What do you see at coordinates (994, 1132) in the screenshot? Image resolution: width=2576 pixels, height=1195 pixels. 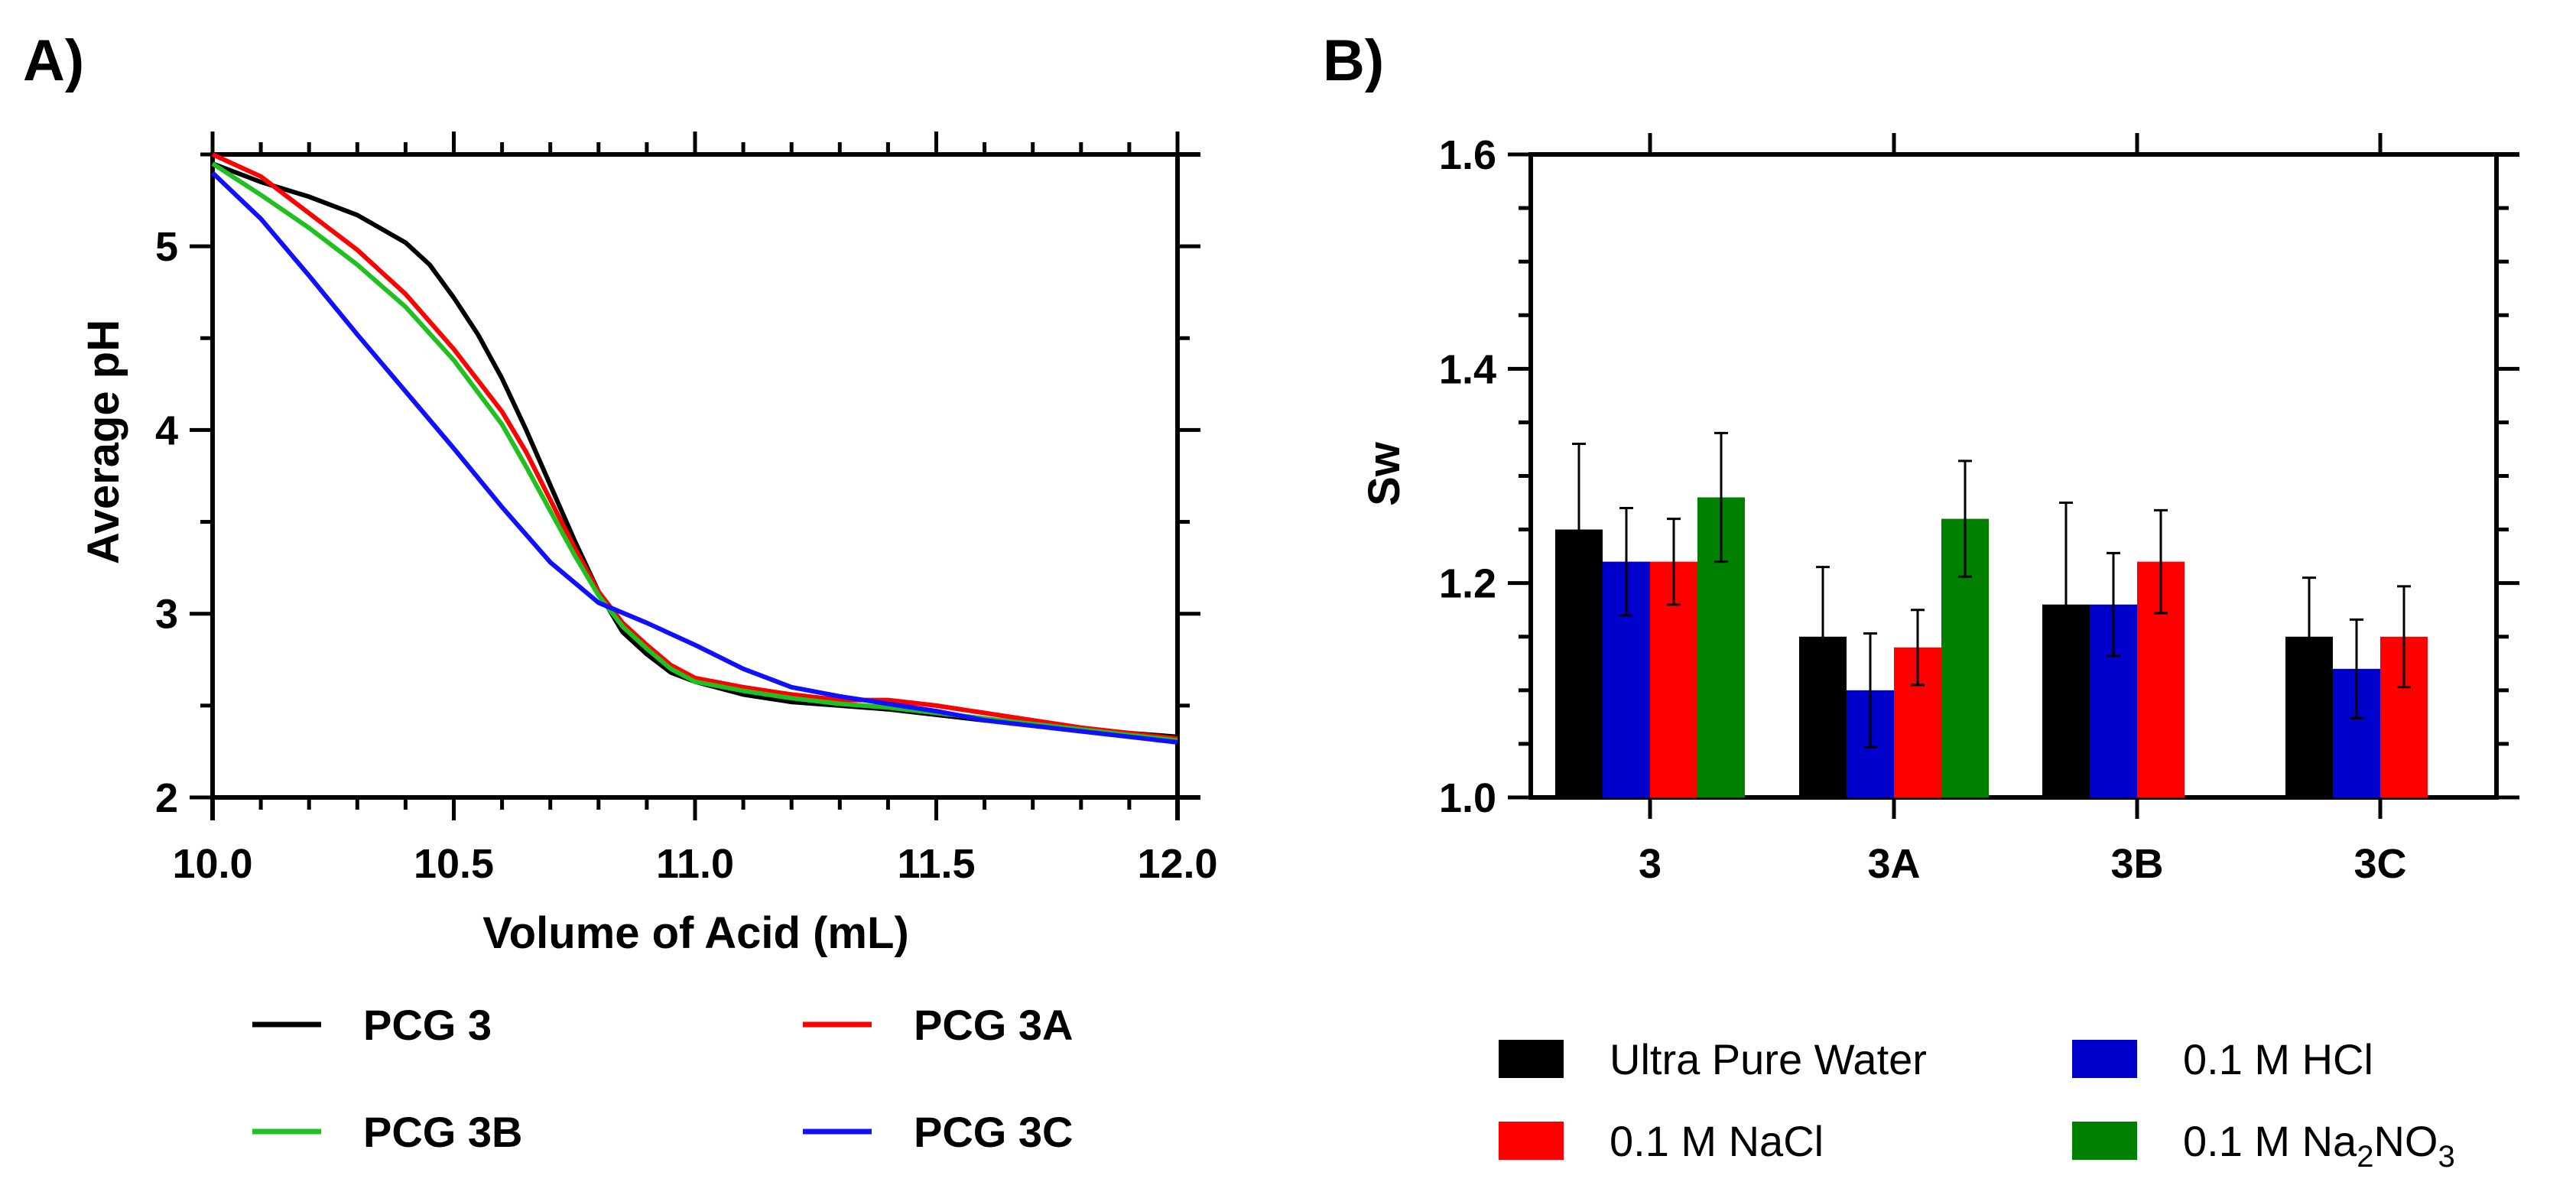 I see `legend-label: PCG 3C` at bounding box center [994, 1132].